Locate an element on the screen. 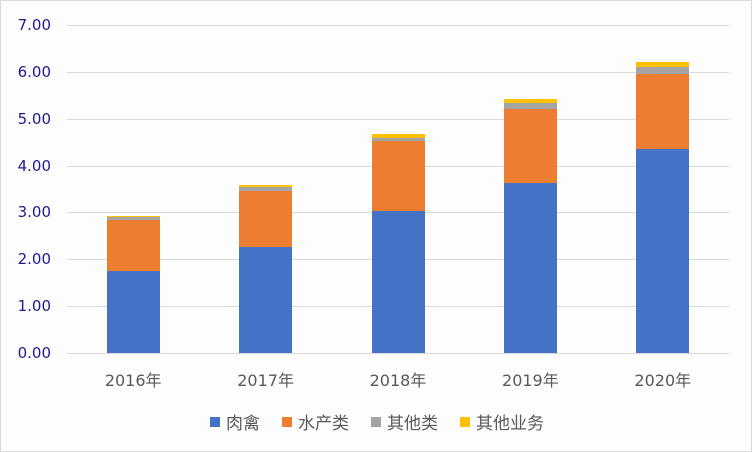  y-tick-label: 5.00 is located at coordinates (34, 118).